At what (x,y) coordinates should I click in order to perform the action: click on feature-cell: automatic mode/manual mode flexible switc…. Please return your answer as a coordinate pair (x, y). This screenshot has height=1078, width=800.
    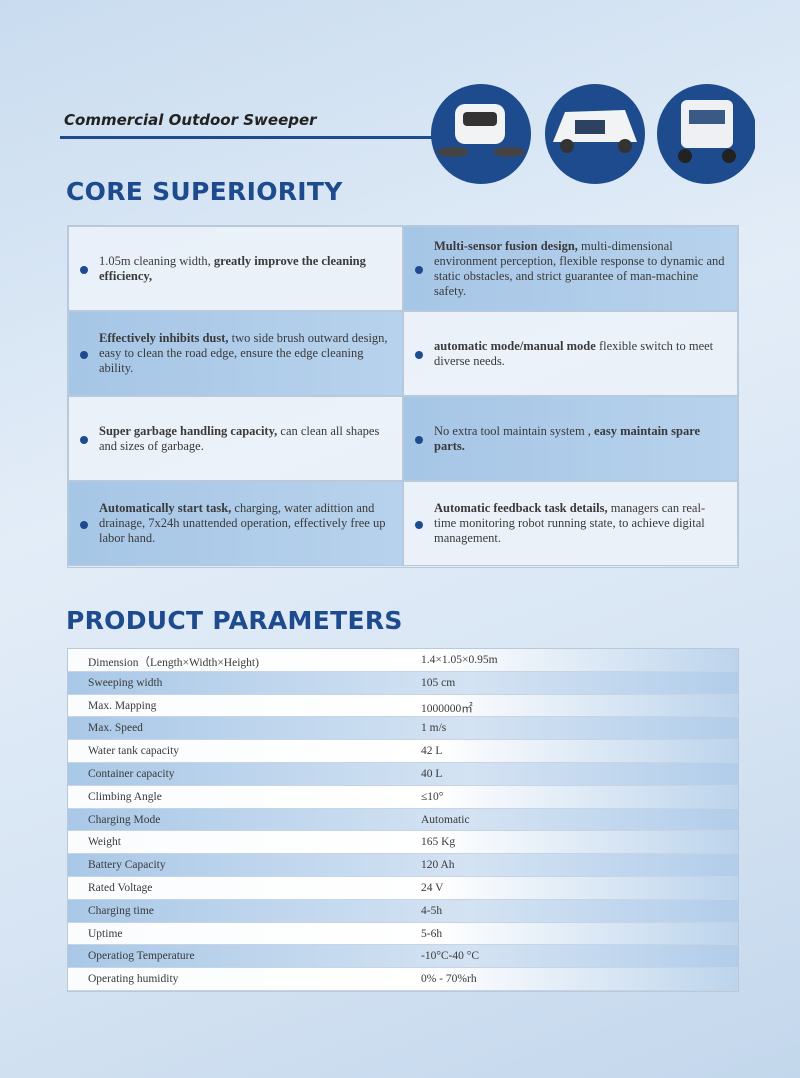
    Looking at the image, I should click on (570, 353).